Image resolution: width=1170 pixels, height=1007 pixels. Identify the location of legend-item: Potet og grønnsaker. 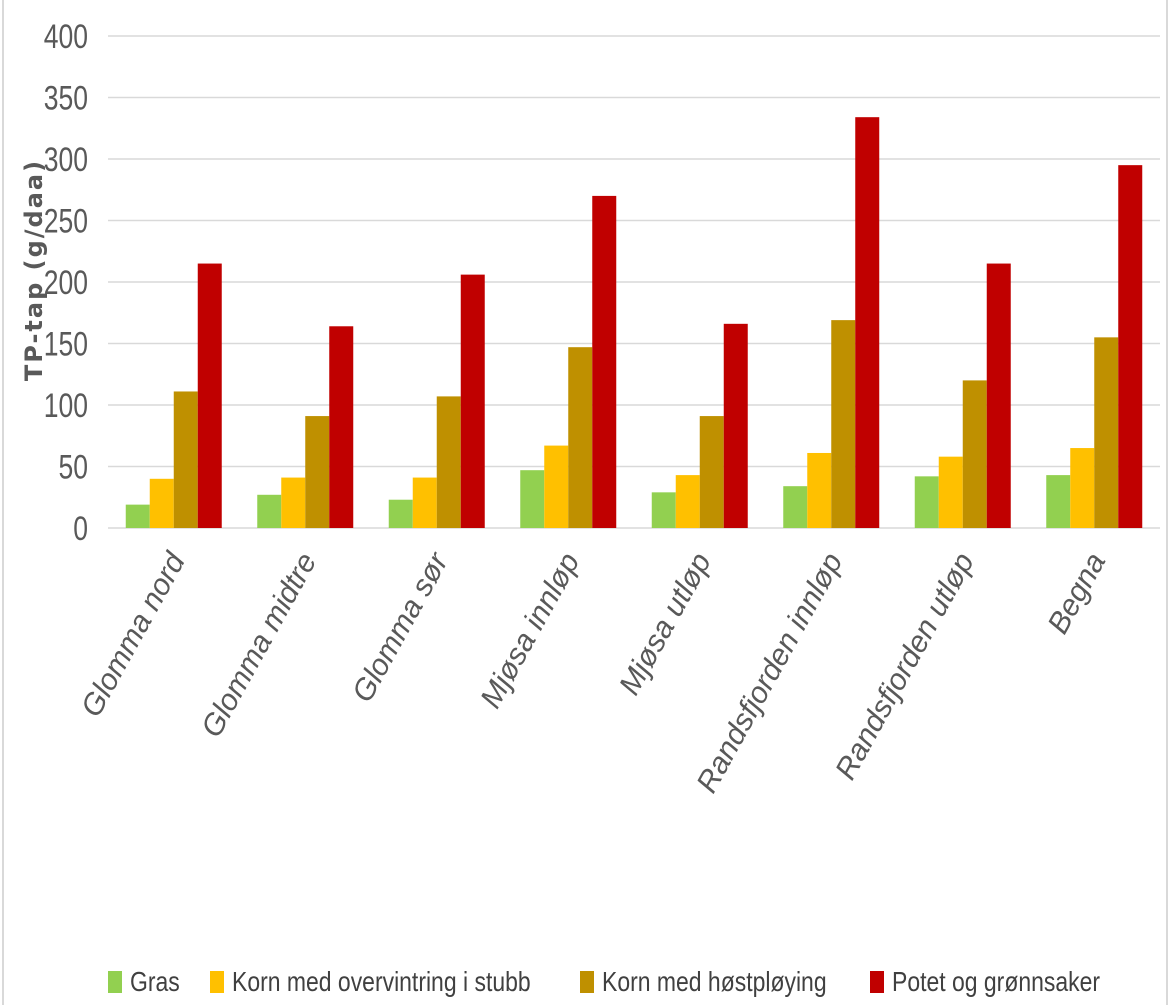
(1008, 982).